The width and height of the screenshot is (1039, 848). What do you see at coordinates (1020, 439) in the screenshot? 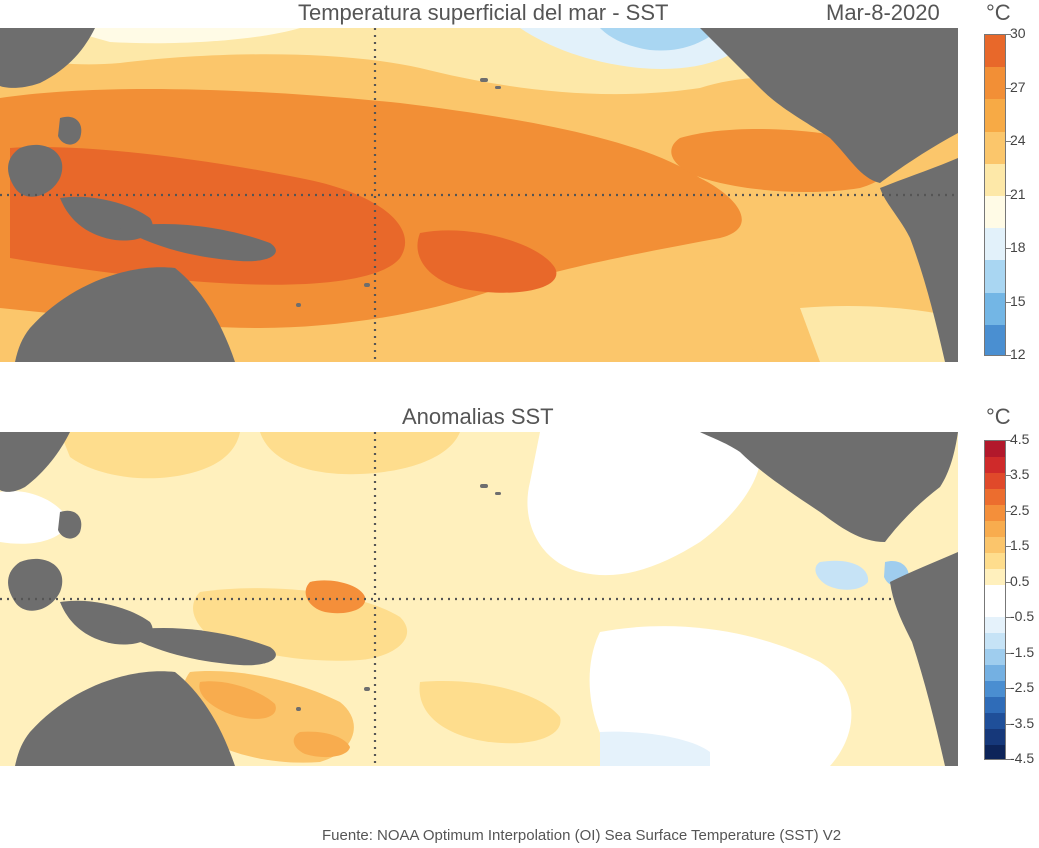
I see `colorbar-tick-label: 4.5` at bounding box center [1020, 439].